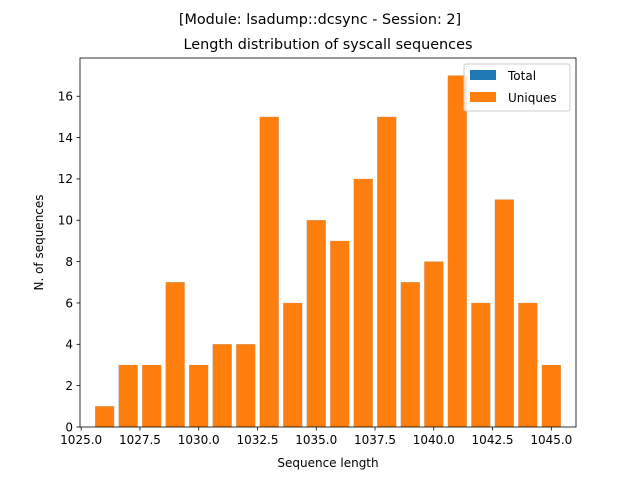  Describe the element at coordinates (517, 87) in the screenshot. I see `legend: Total Uniques` at that location.